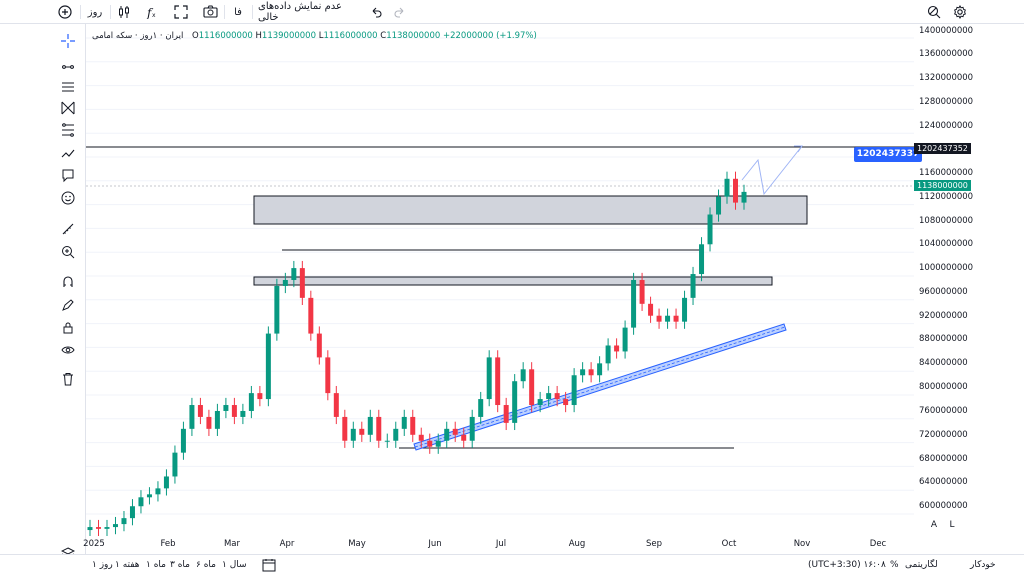 This screenshot has width=1024, height=576. What do you see at coordinates (960, 12) in the screenshot?
I see `settings-gear-icon` at bounding box center [960, 12].